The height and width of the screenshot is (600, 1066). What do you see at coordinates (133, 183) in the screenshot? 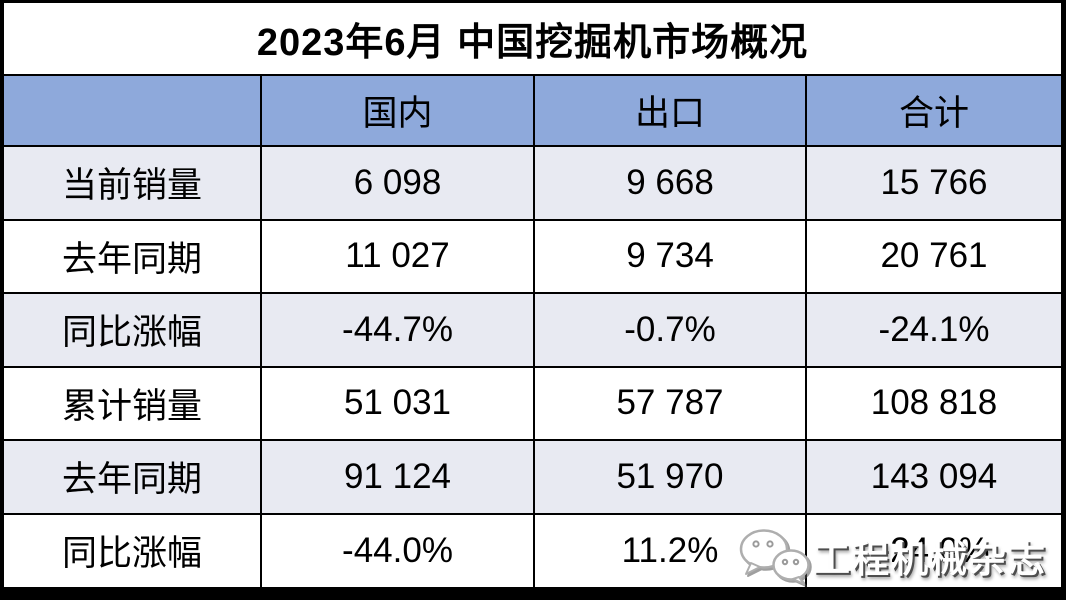
I see `row-label: 当前销量` at bounding box center [133, 183].